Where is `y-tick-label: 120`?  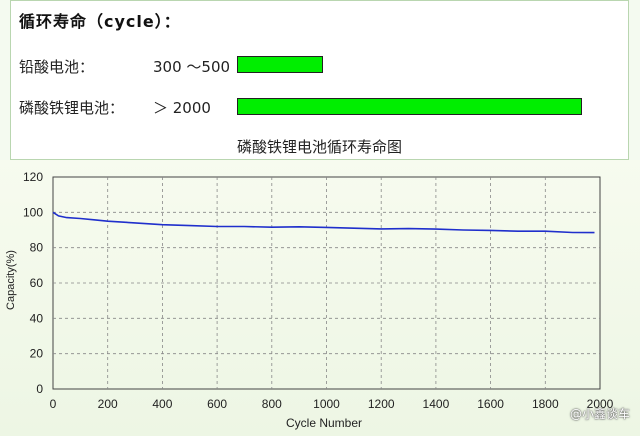 y-tick-label: 120 is located at coordinates (33, 177).